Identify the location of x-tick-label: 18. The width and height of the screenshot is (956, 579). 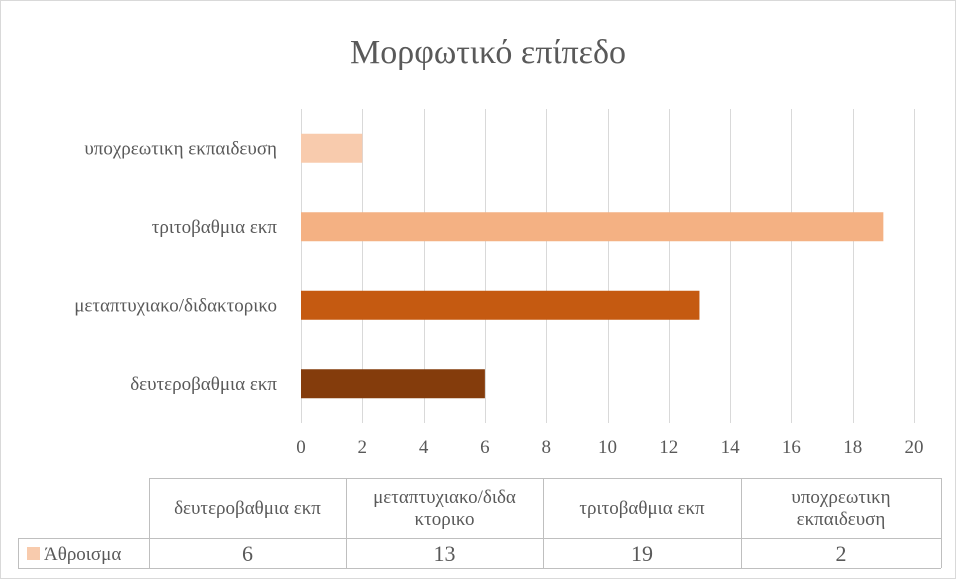
(852, 447).